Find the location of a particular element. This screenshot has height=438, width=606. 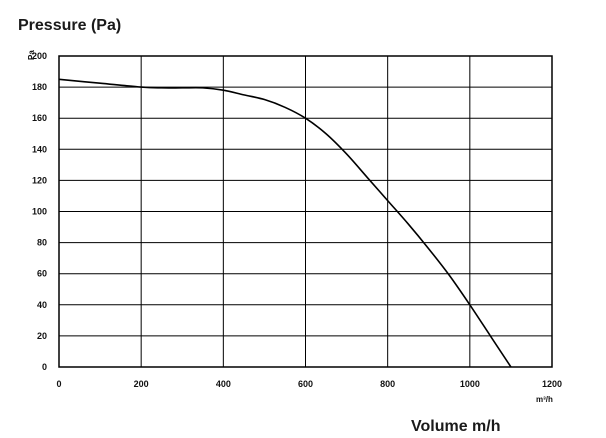

y-axis-unit: Pa is located at coordinates (31, 55).